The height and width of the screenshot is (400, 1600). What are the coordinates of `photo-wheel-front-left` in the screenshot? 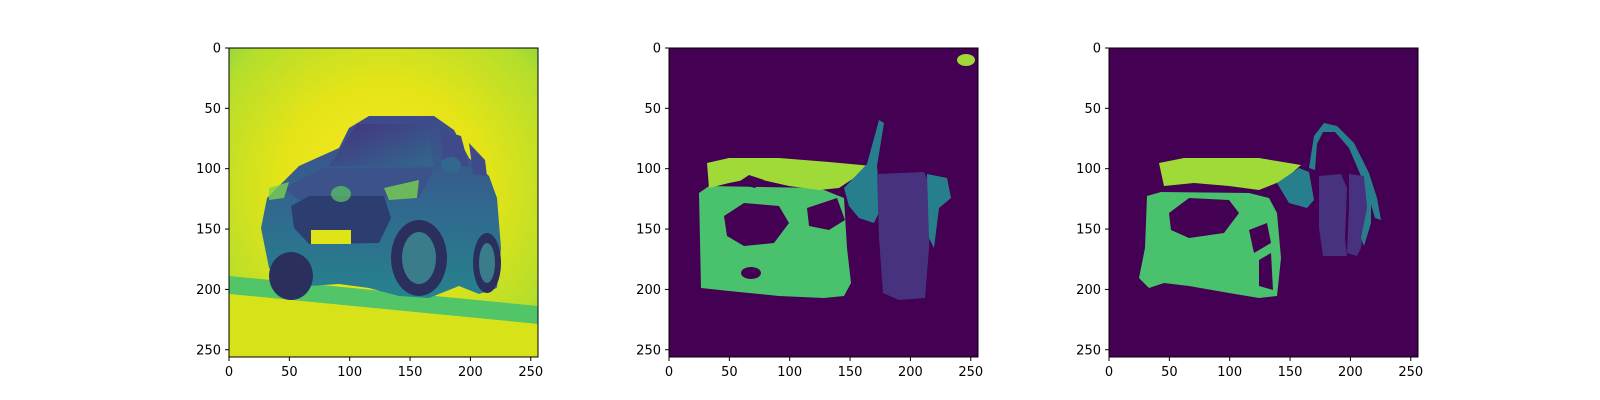 It's located at (291, 276).